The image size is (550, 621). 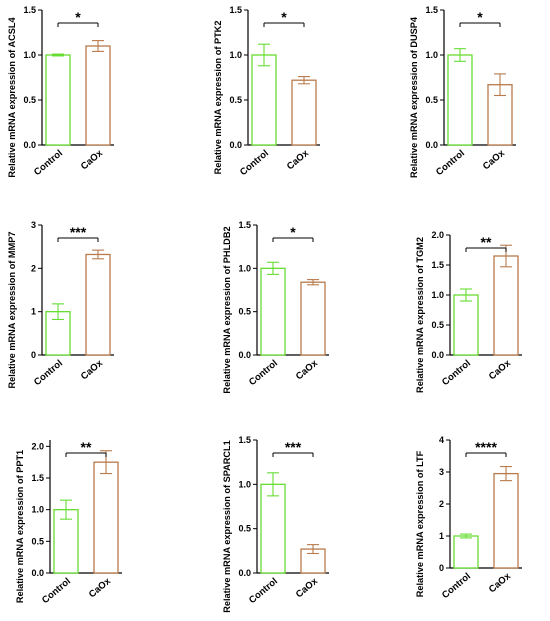 What do you see at coordinates (12, 97) in the screenshot?
I see `y-axis-label: Relative mRNA expression of ACSL4` at bounding box center [12, 97].